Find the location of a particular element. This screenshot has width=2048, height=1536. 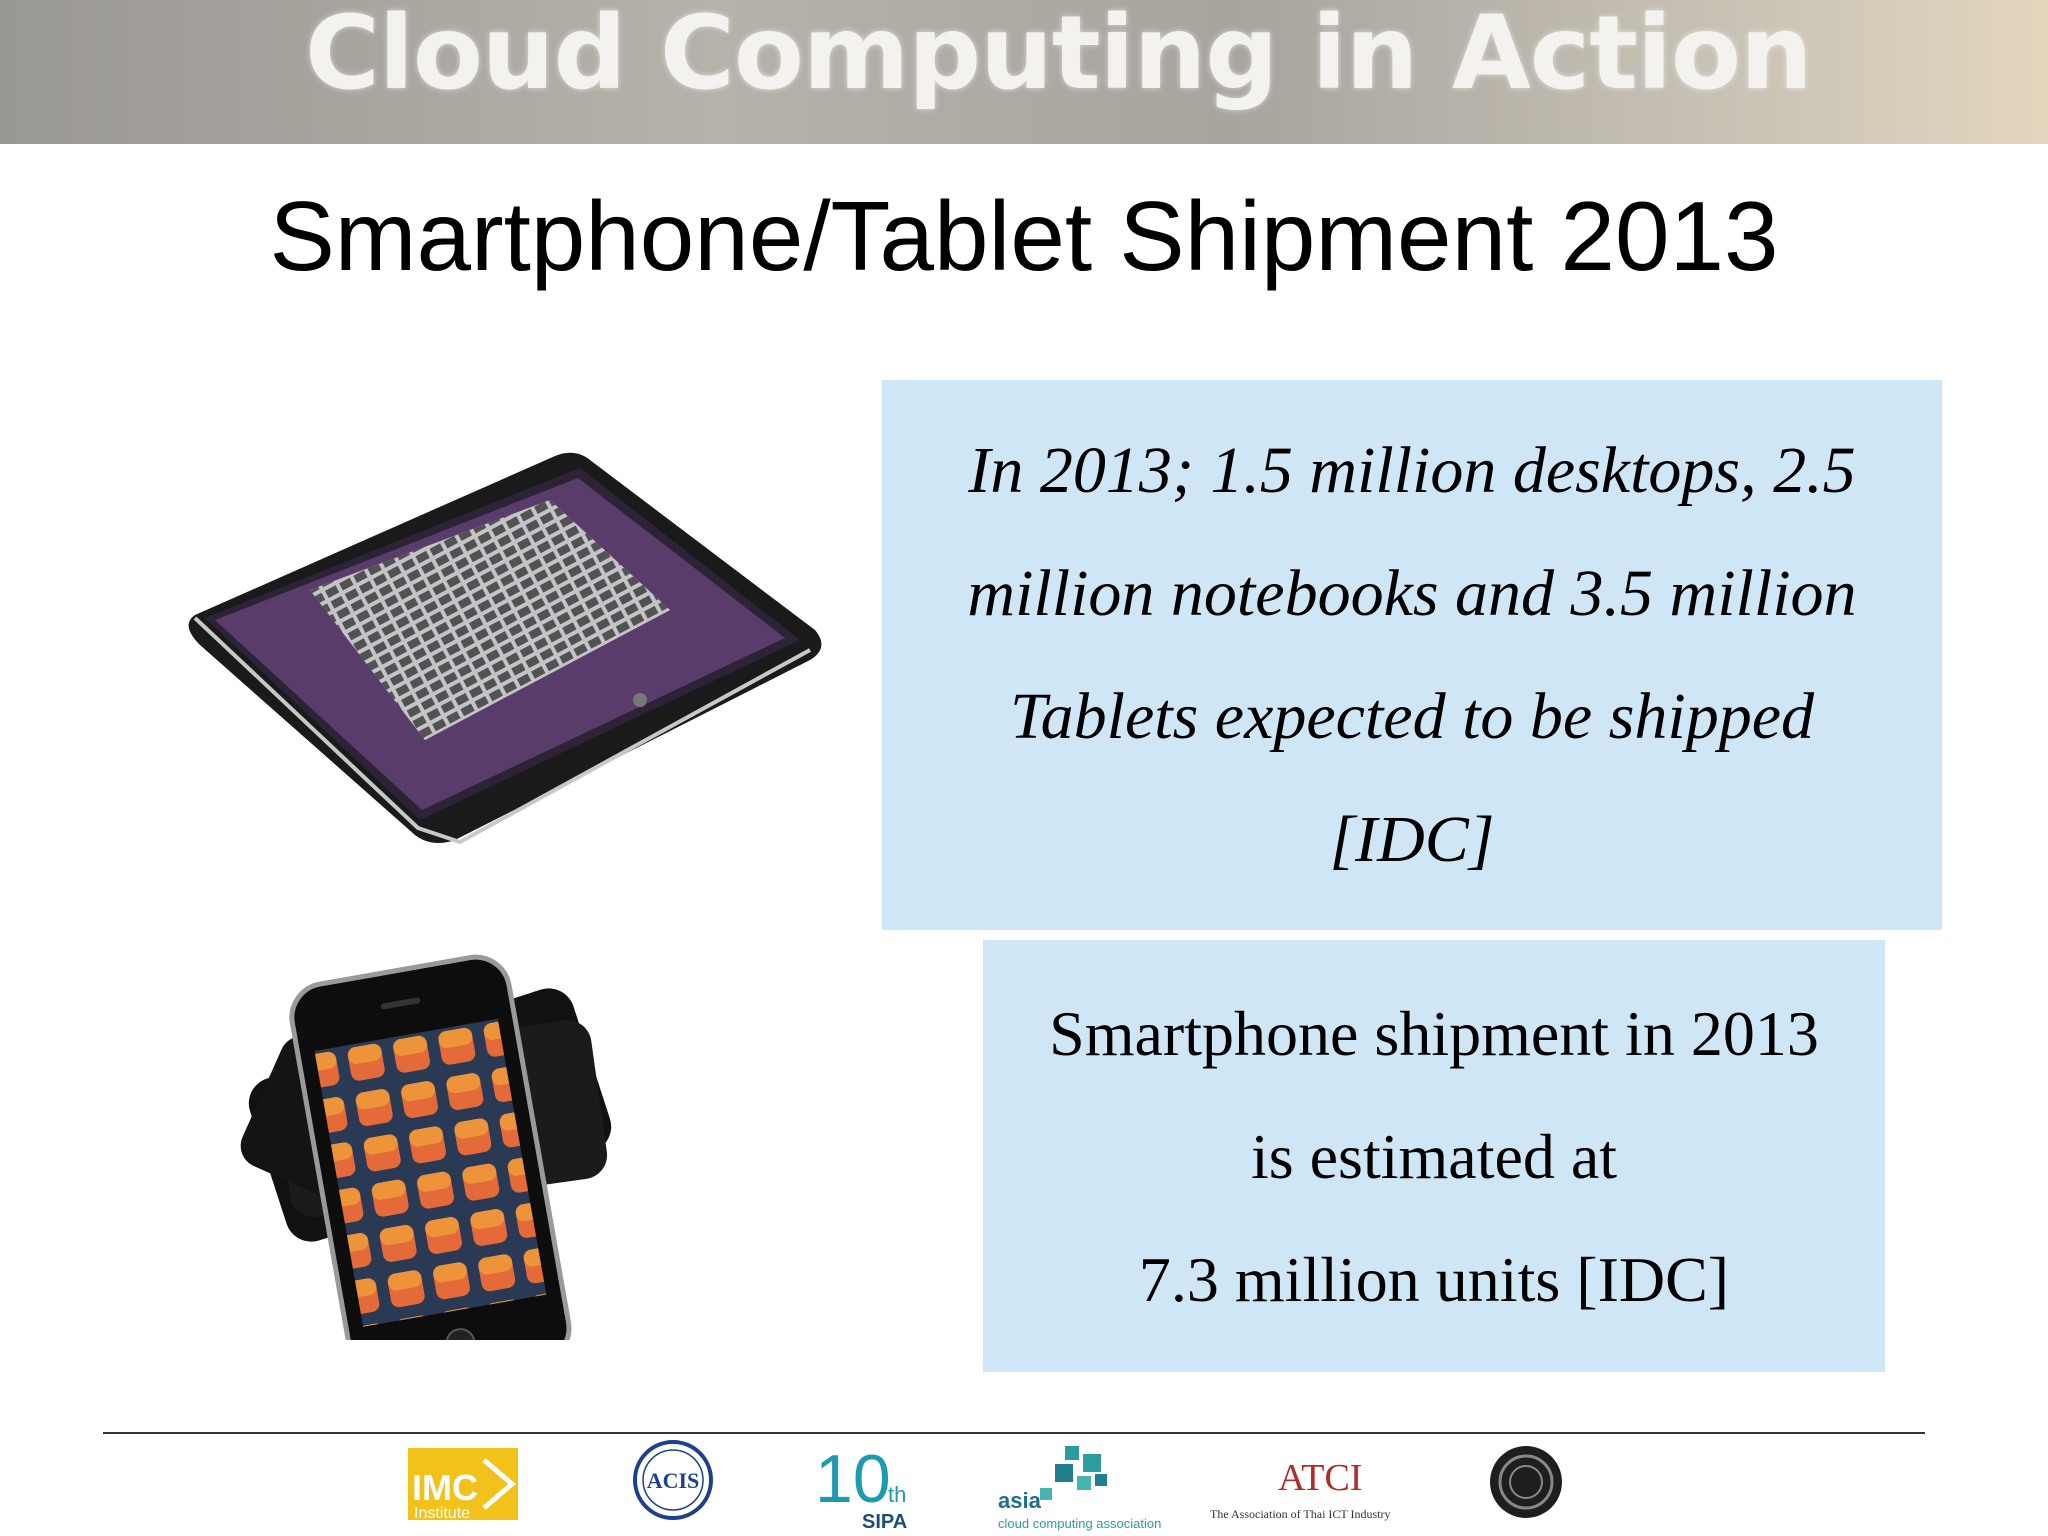

tablet-stats-line: [IDC] is located at coordinates (1412, 839).